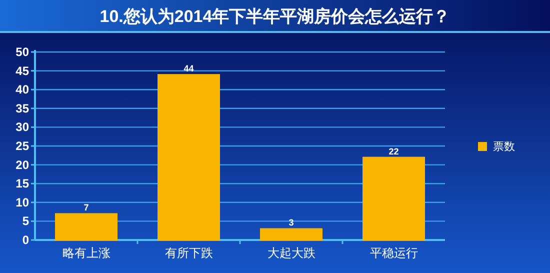 Image resolution: width=550 pixels, height=273 pixels. Describe the element at coordinates (504, 147) in the screenshot. I see `legend-label: 票数` at that location.